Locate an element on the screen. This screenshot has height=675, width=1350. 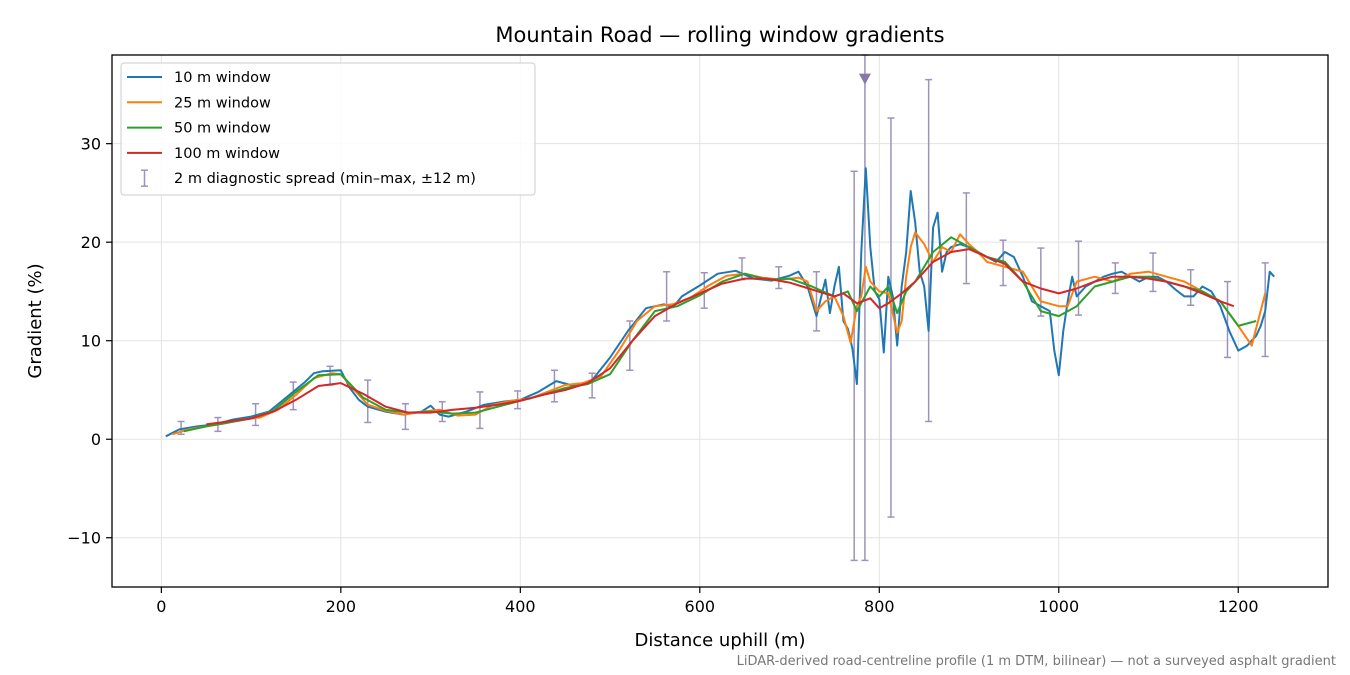
y-tick-label: 10 is located at coordinates (91, 341).